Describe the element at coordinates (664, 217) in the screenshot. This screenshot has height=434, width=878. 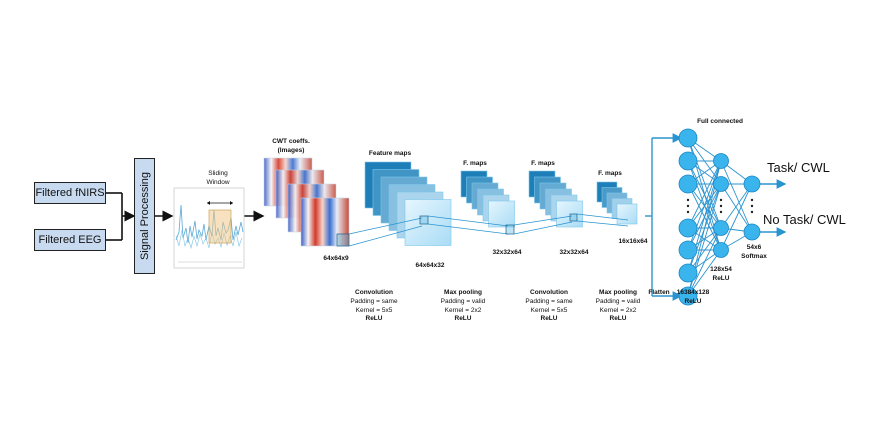
I see `flatten-bracket` at that location.